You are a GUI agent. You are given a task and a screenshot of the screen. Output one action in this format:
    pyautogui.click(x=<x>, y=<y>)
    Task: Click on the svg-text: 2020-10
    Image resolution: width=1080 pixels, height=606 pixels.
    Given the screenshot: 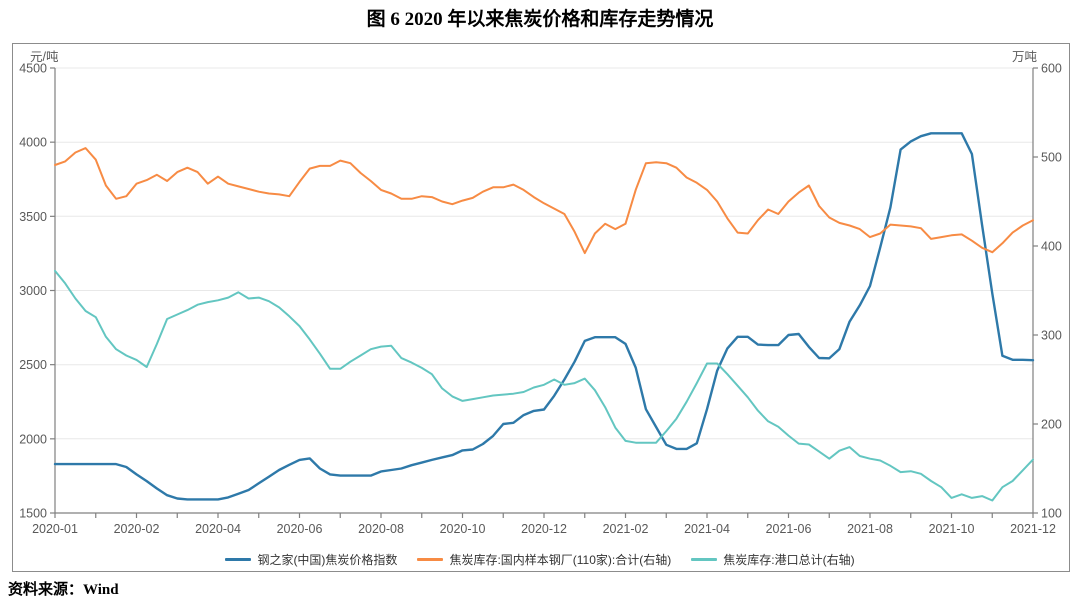 What is the action you would take?
    pyautogui.click(x=463, y=529)
    